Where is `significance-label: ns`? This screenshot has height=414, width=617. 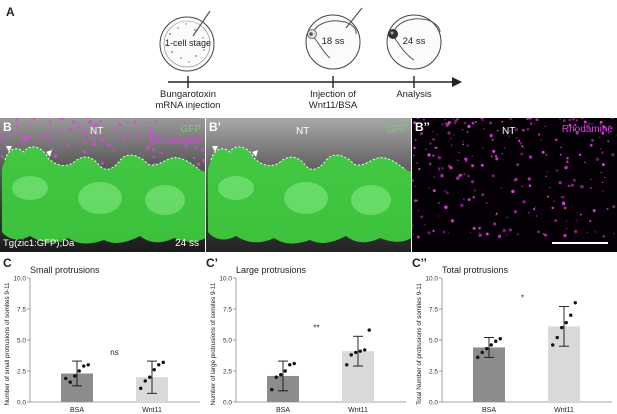 significance-label: ns is located at coordinates (114, 352).